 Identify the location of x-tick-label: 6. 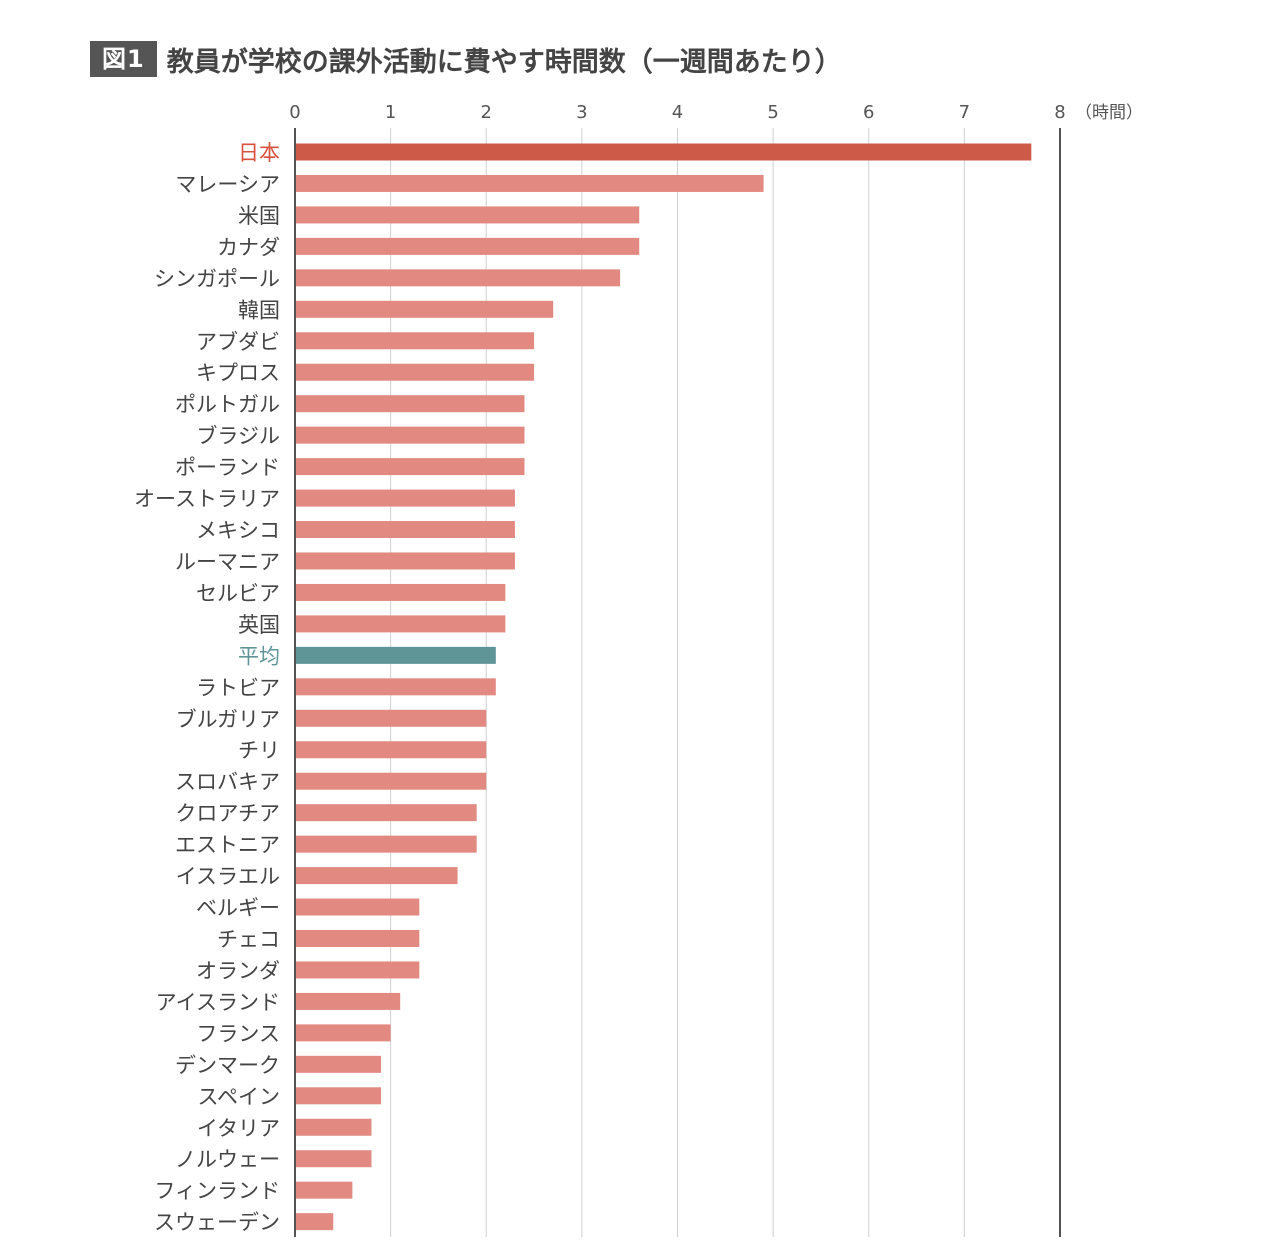
(868, 112).